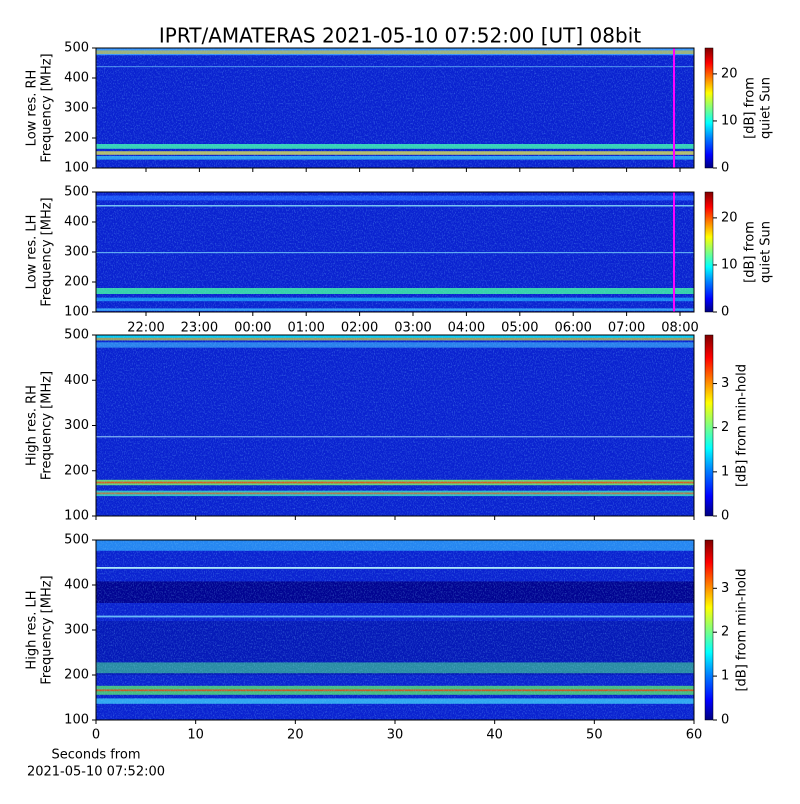 The height and width of the screenshot is (804, 800). Describe the element at coordinates (519, 328) in the screenshot. I see `x-tick-label: 05:00` at that location.